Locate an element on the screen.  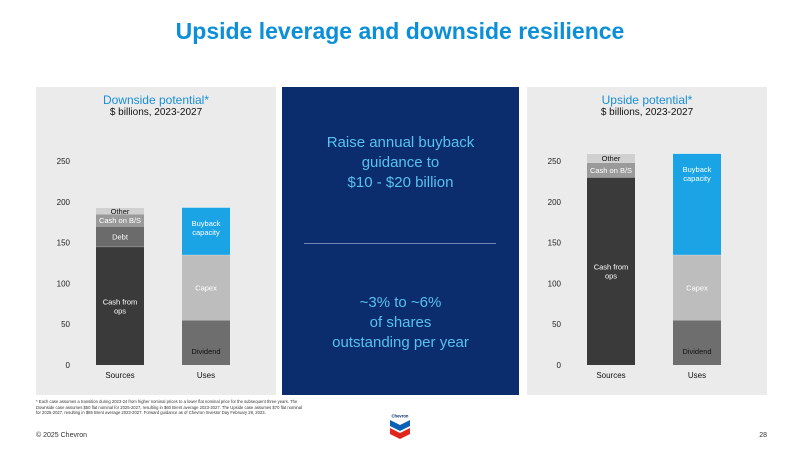
downside-bar-cash-on-b-s is located at coordinates (120, 220).